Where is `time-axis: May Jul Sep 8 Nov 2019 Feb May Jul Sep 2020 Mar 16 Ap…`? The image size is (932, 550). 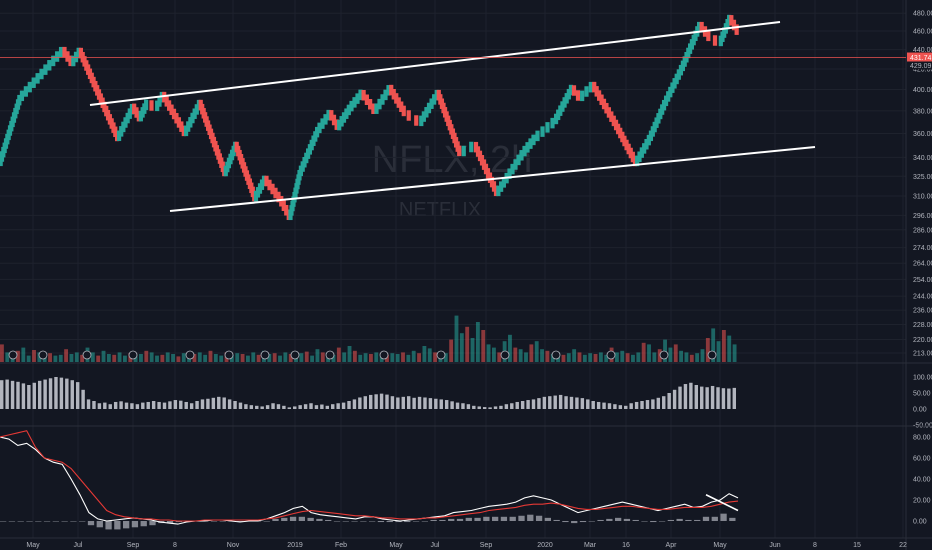
time-axis: May Jul Sep 8 Nov 2019 Feb May Jul Sep 2020 Mar 16 Ap… is located at coordinates (466, 545).